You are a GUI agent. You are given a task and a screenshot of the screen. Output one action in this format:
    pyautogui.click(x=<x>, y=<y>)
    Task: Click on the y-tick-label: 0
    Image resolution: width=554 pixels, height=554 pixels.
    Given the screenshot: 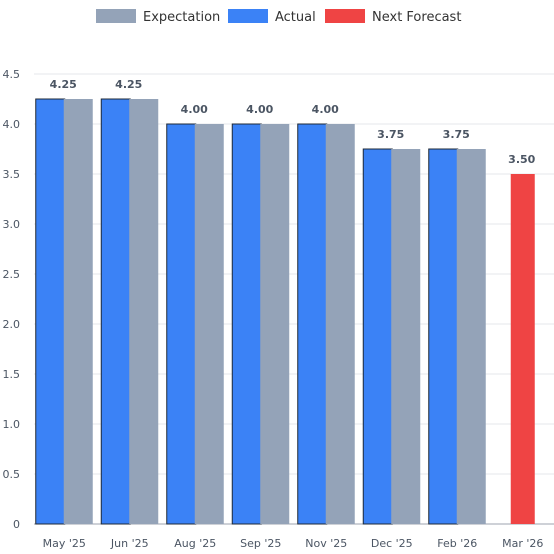 What is the action you would take?
    pyautogui.click(x=16, y=524)
    